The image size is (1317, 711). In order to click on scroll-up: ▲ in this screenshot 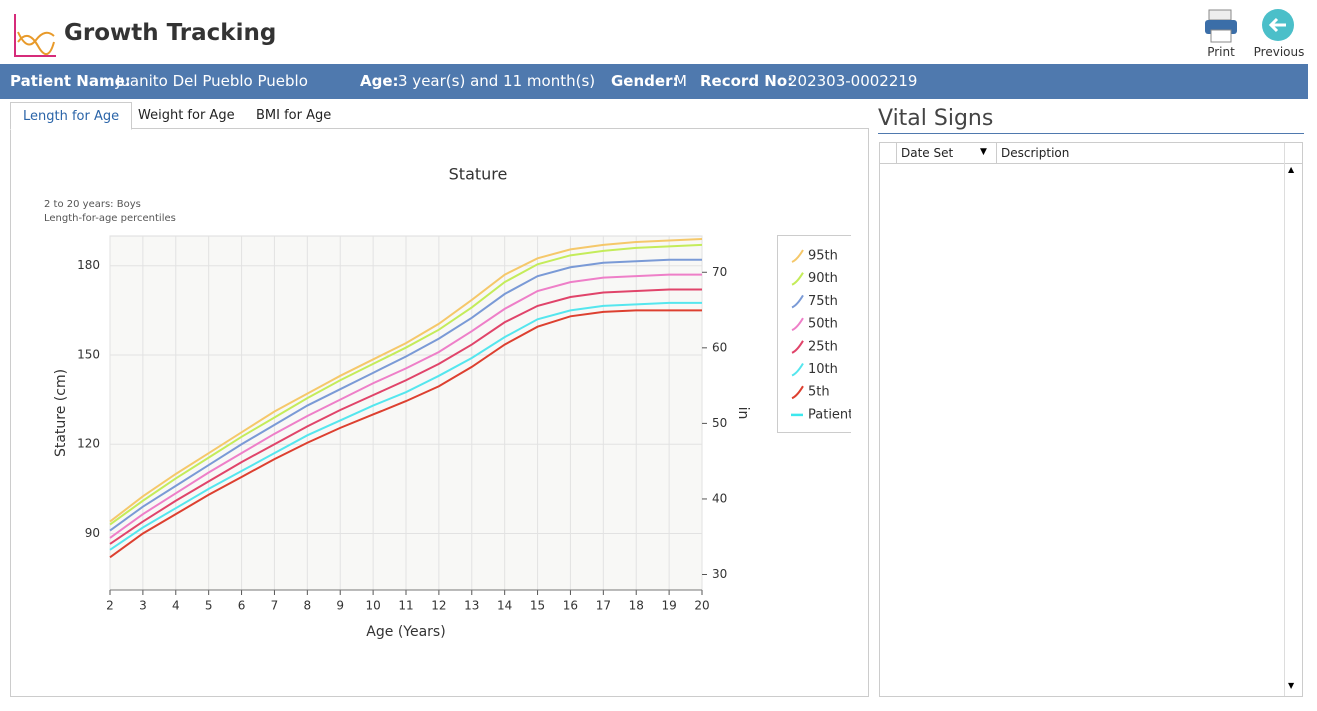, I will do `click(1291, 169)`.